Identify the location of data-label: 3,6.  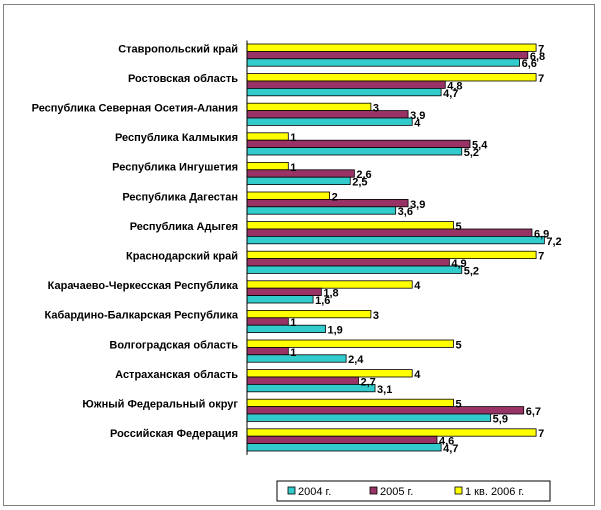
(405, 212).